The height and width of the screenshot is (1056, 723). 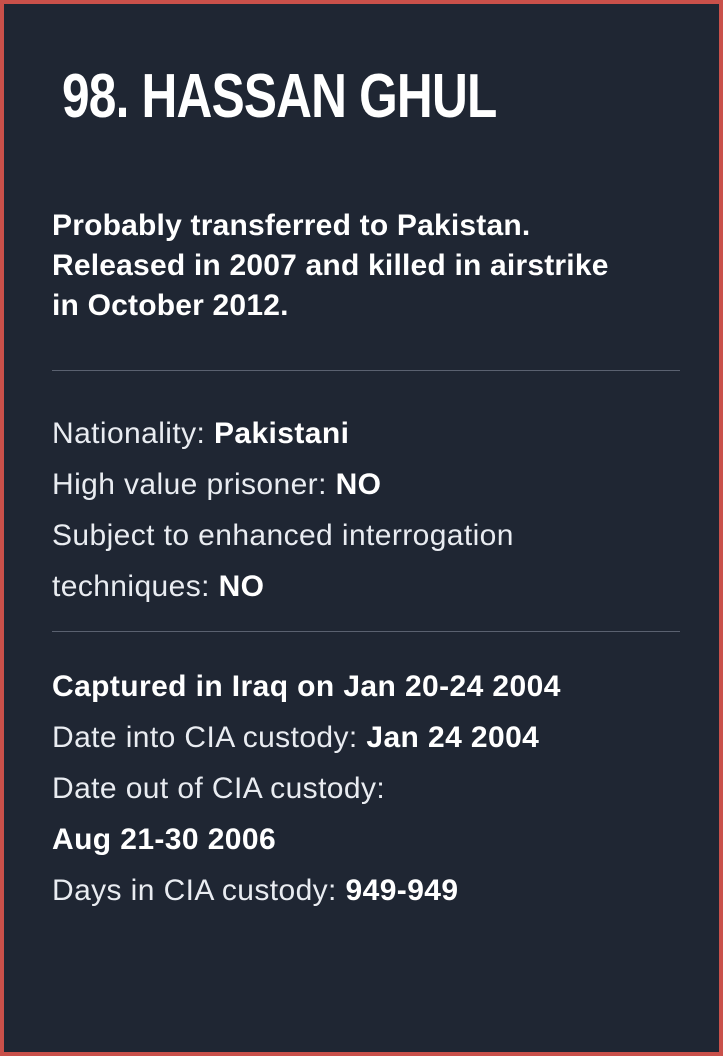 I want to click on high-value-label: High value prisoner:, so click(x=189, y=484).